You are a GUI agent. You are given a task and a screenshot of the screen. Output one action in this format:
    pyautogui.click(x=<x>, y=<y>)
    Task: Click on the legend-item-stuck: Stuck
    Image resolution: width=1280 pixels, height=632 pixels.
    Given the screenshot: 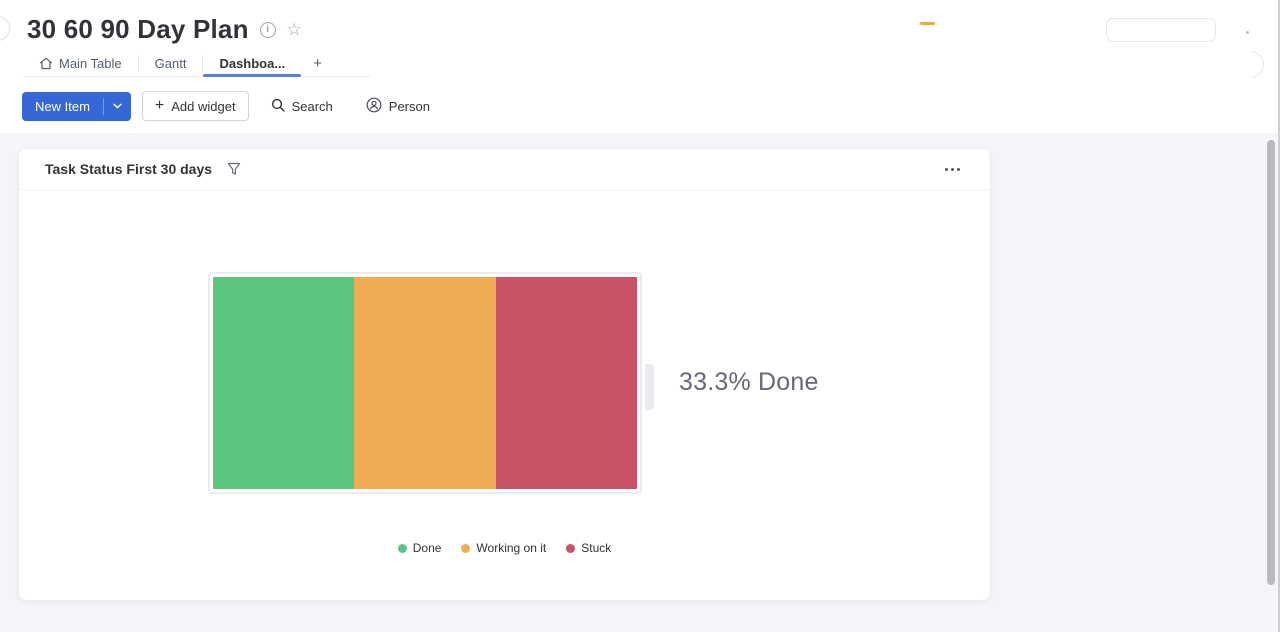 What is the action you would take?
    pyautogui.click(x=588, y=548)
    